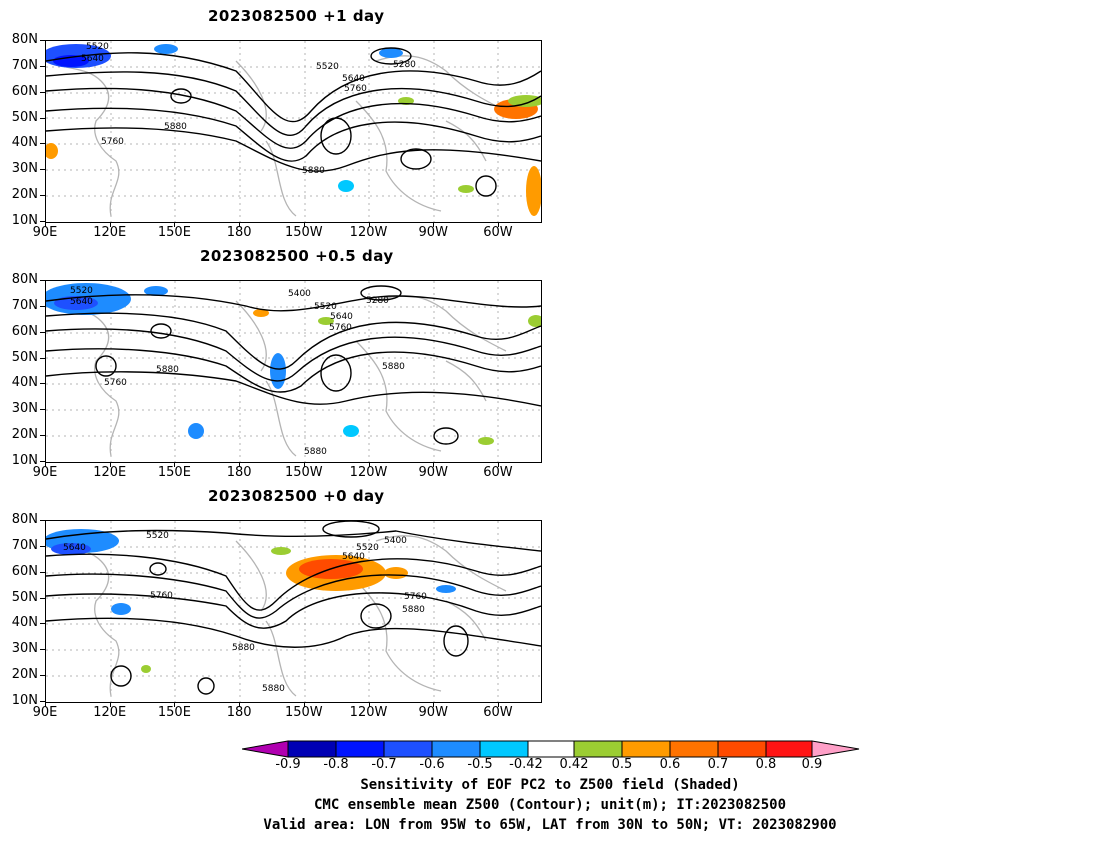 This screenshot has height=850, width=1100. Describe the element at coordinates (288, 764) in the screenshot. I see `colorbar-label: -0.9` at that location.